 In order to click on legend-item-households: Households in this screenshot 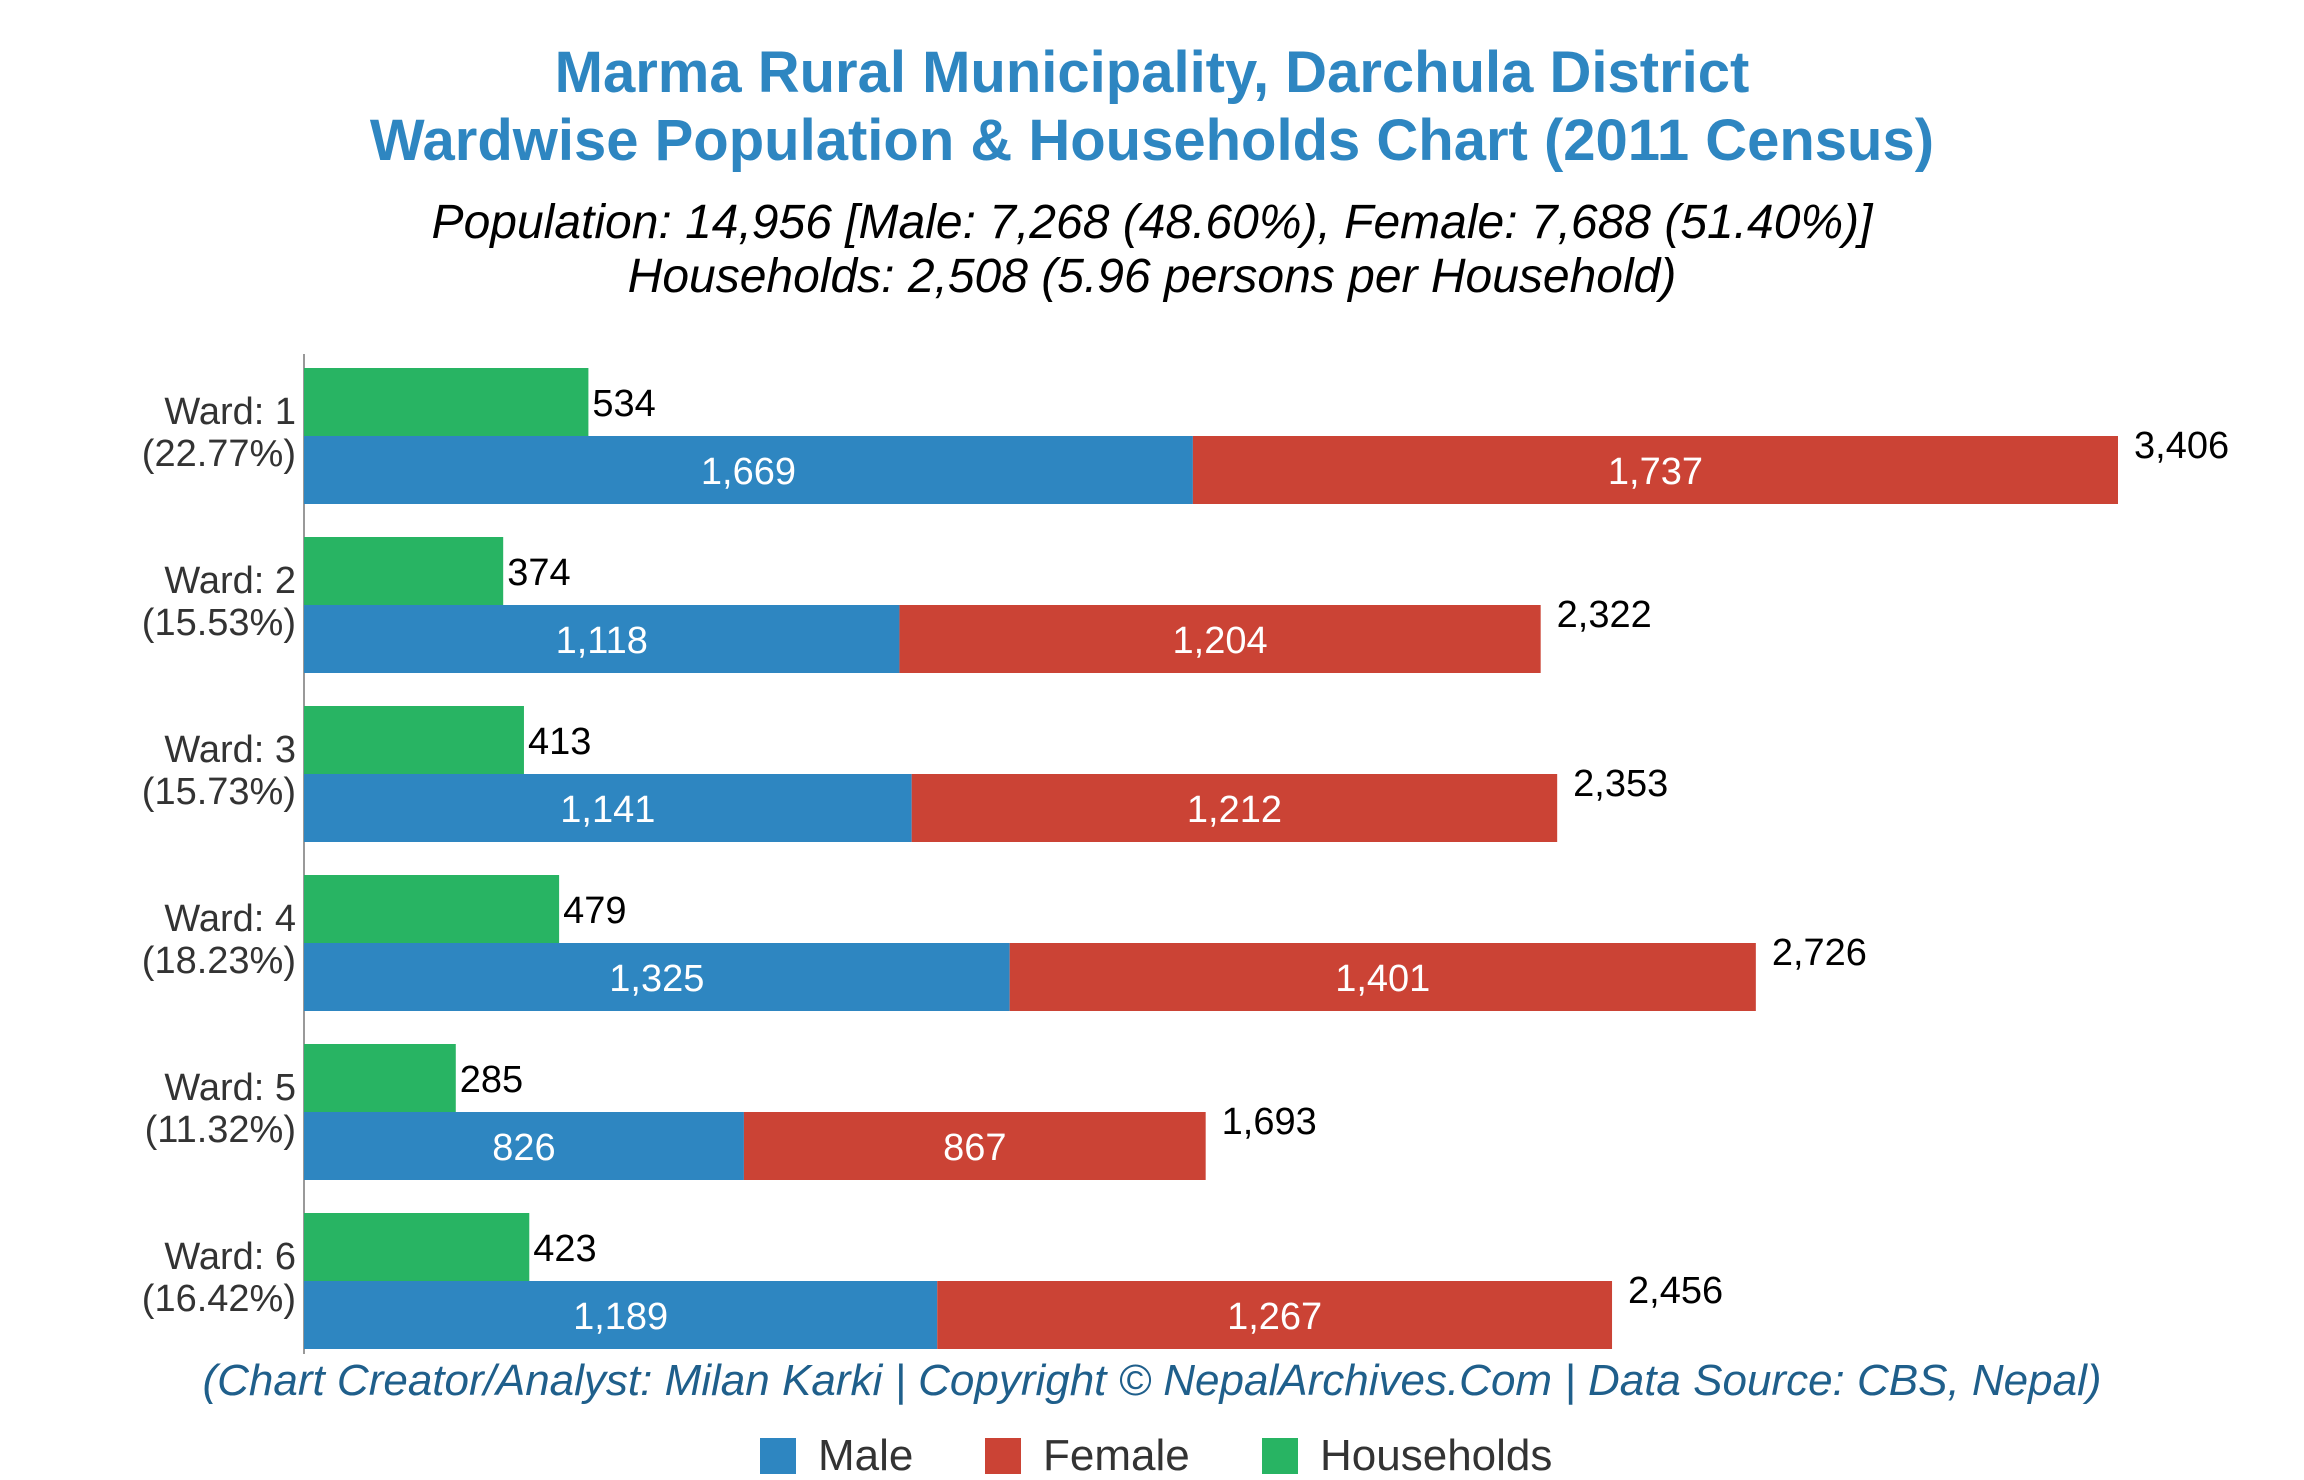, I will do `click(1407, 1455)`.